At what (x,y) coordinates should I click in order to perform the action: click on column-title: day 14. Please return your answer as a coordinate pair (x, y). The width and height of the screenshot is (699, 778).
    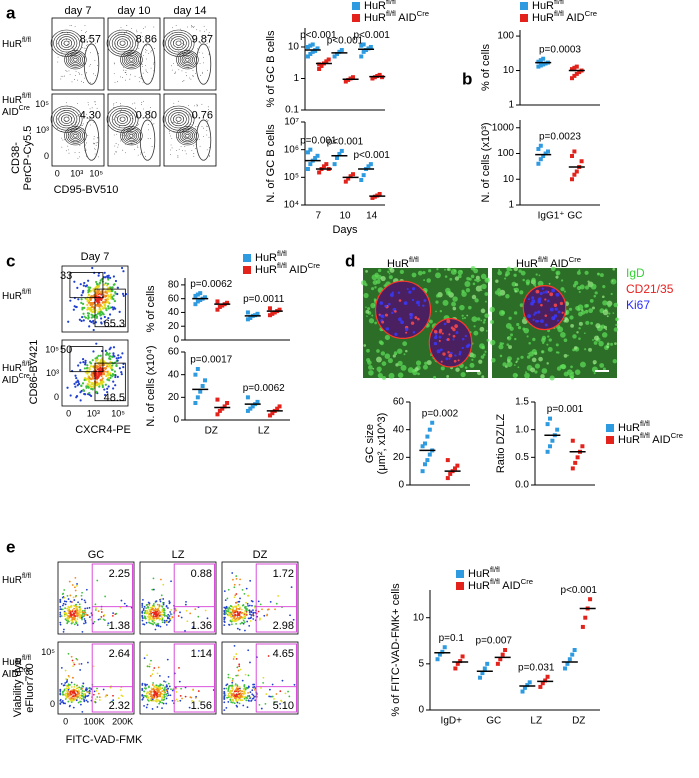
    Looking at the image, I should click on (189, 11).